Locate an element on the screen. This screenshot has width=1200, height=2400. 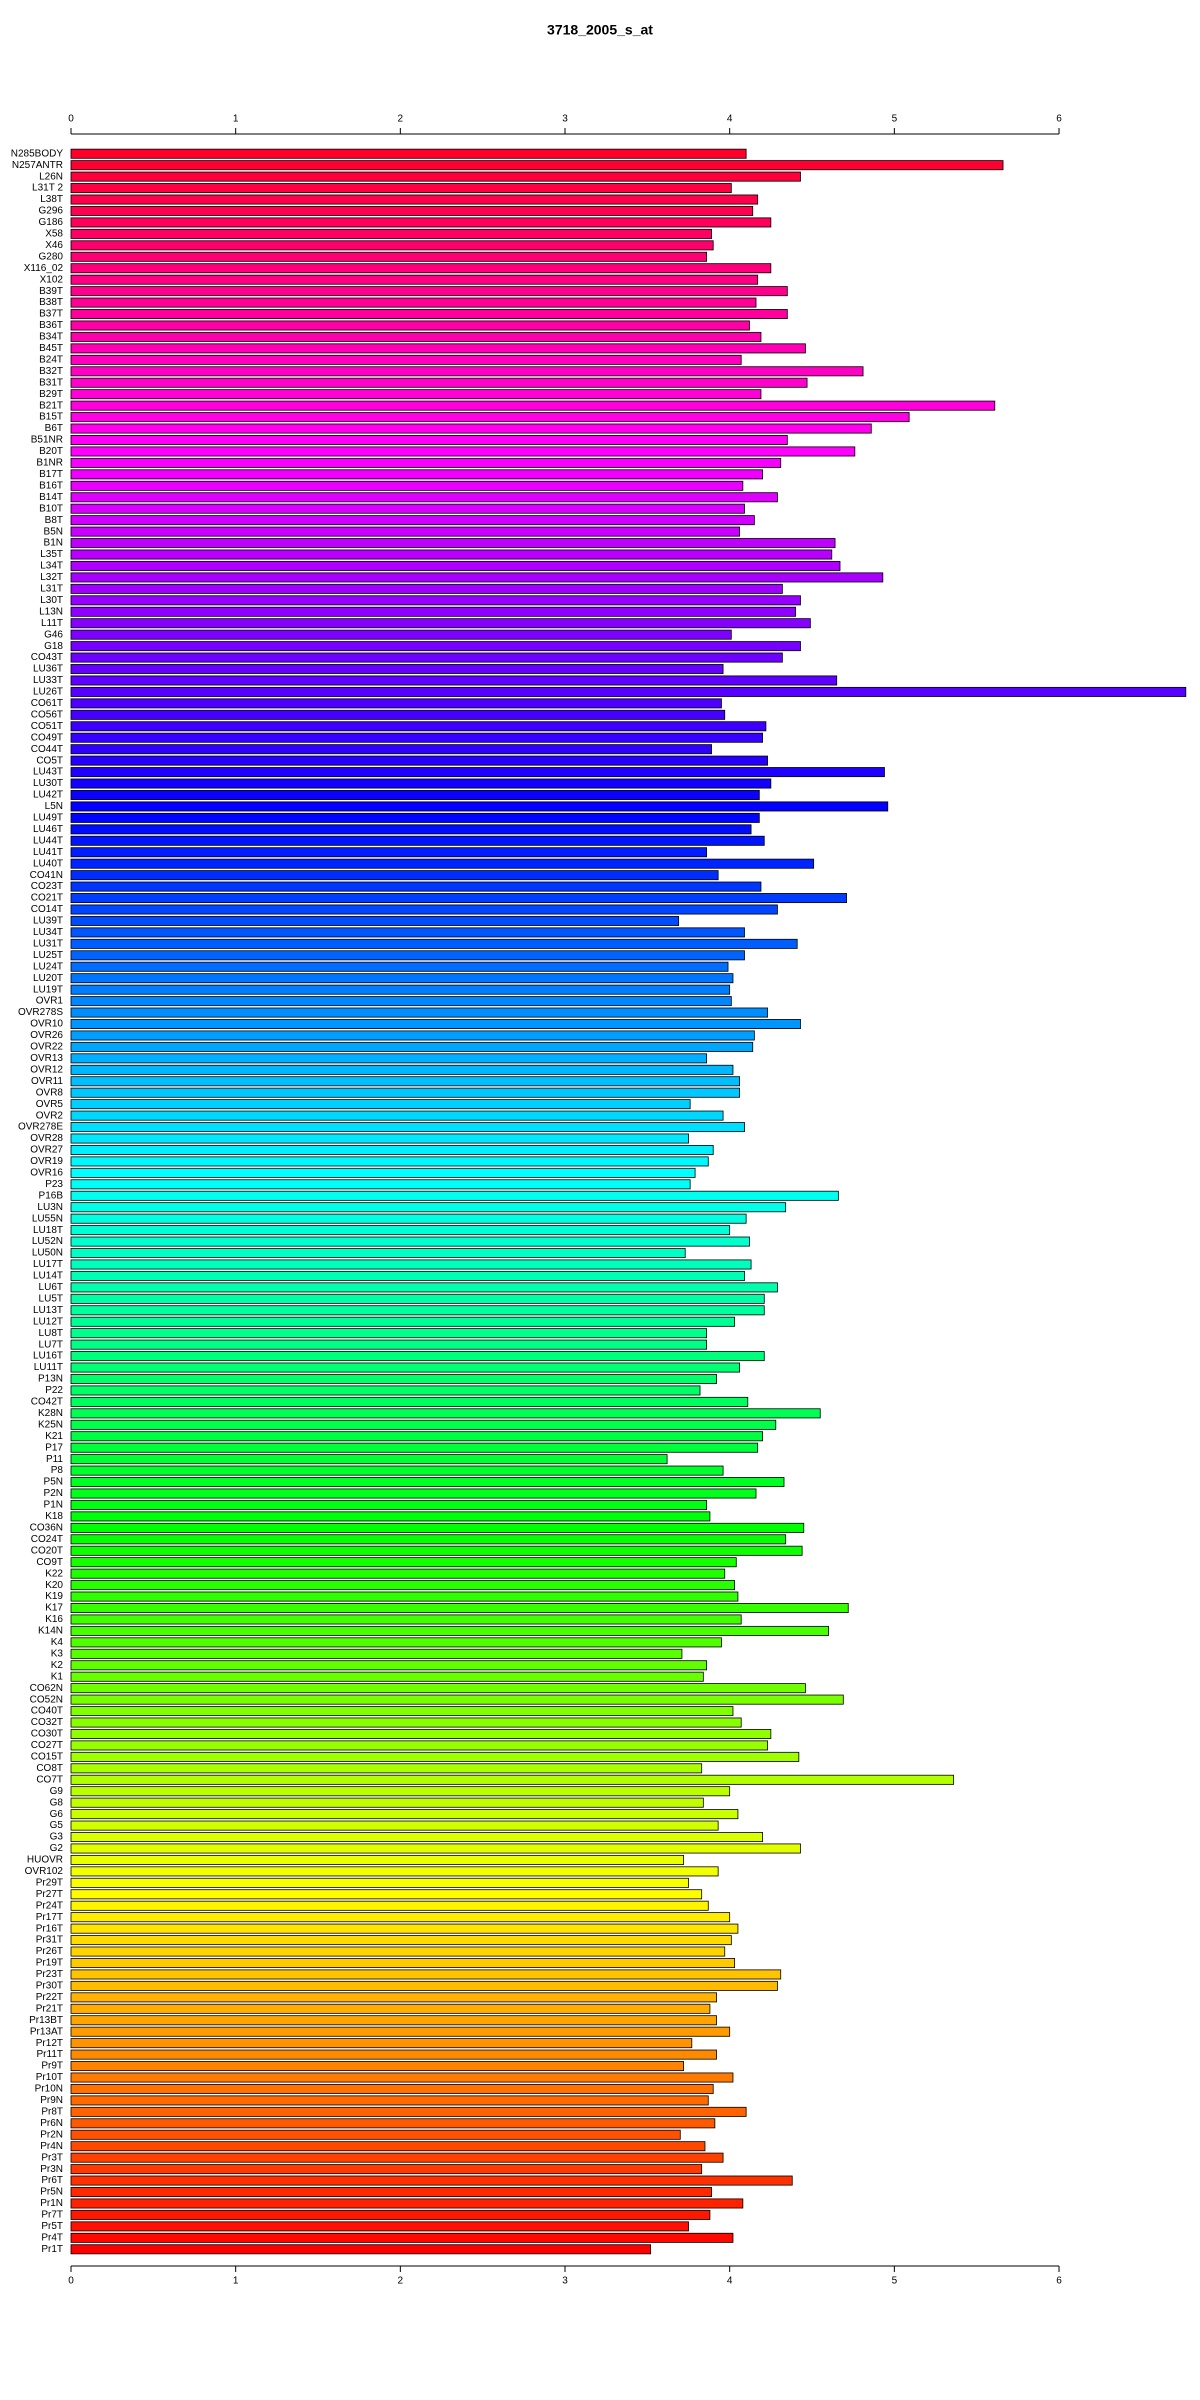
y-tick-label: CO43T is located at coordinates (47, 657).